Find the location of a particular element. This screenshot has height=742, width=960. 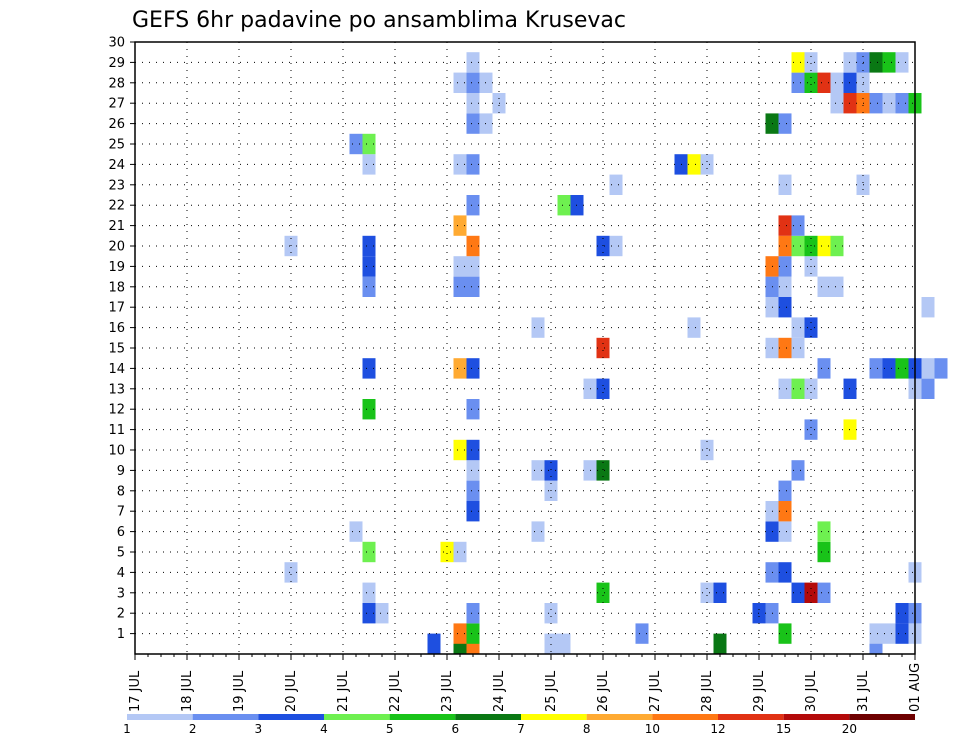

y-tick-label: 17 is located at coordinates (116, 308).